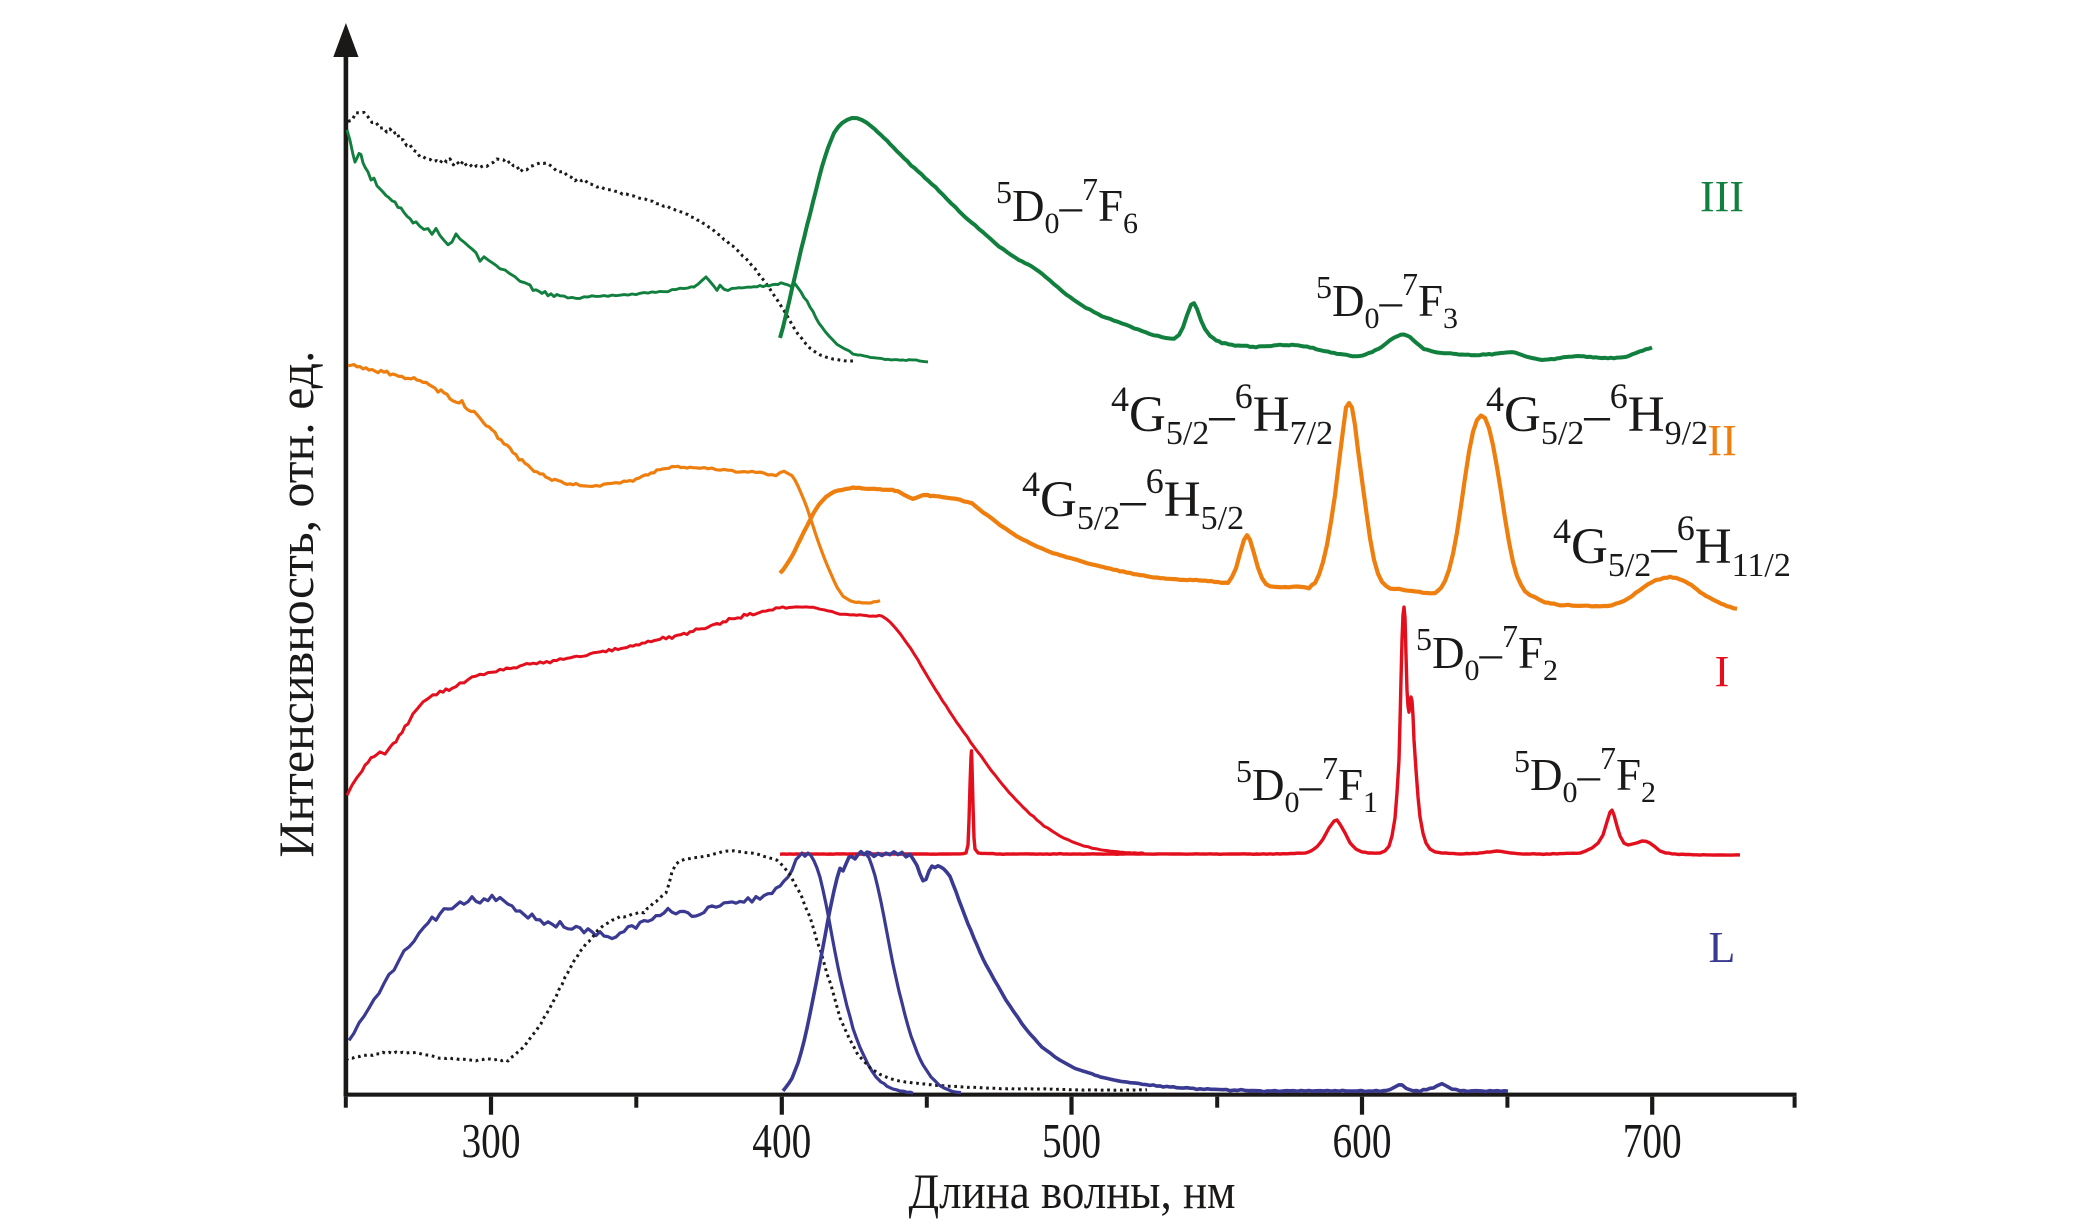 Image resolution: width=2079 pixels, height=1227 pixels. Describe the element at coordinates (1071, 1140) in the screenshot. I see `svg-text: 500` at that location.